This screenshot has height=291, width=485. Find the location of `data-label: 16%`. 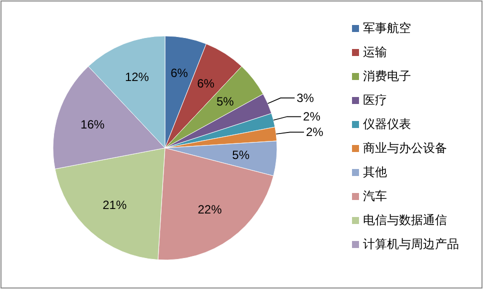

data-label: 16% is located at coordinates (92, 124).